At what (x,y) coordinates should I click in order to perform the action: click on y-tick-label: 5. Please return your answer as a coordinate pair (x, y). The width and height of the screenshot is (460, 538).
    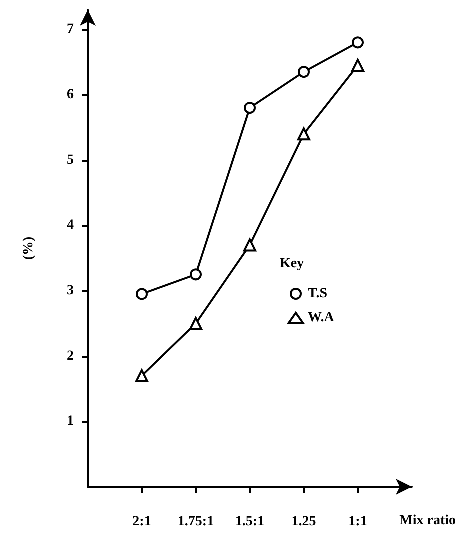
    Looking at the image, I should click on (70, 160).